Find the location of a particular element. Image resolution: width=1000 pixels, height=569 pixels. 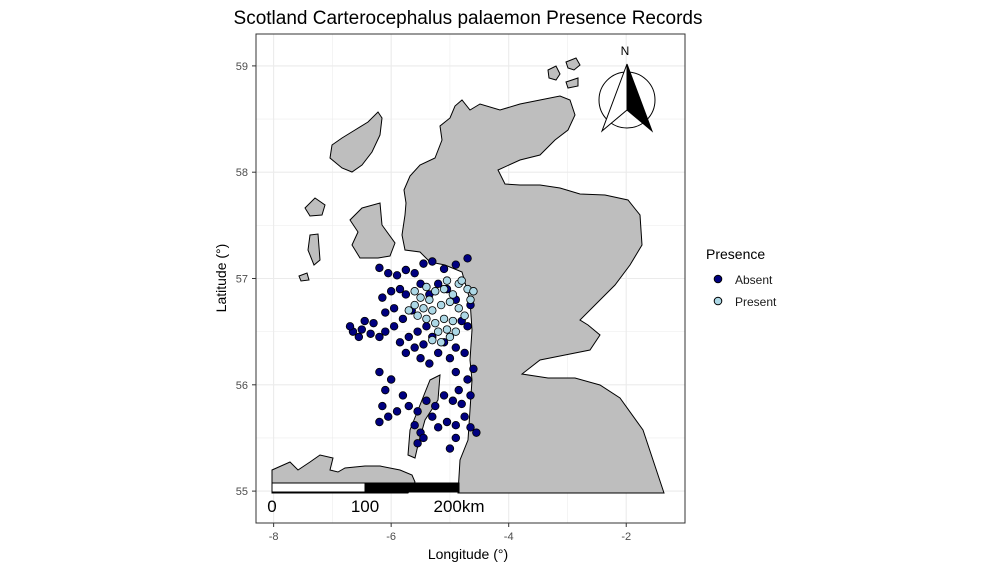

skye-island is located at coordinates (372, 230).